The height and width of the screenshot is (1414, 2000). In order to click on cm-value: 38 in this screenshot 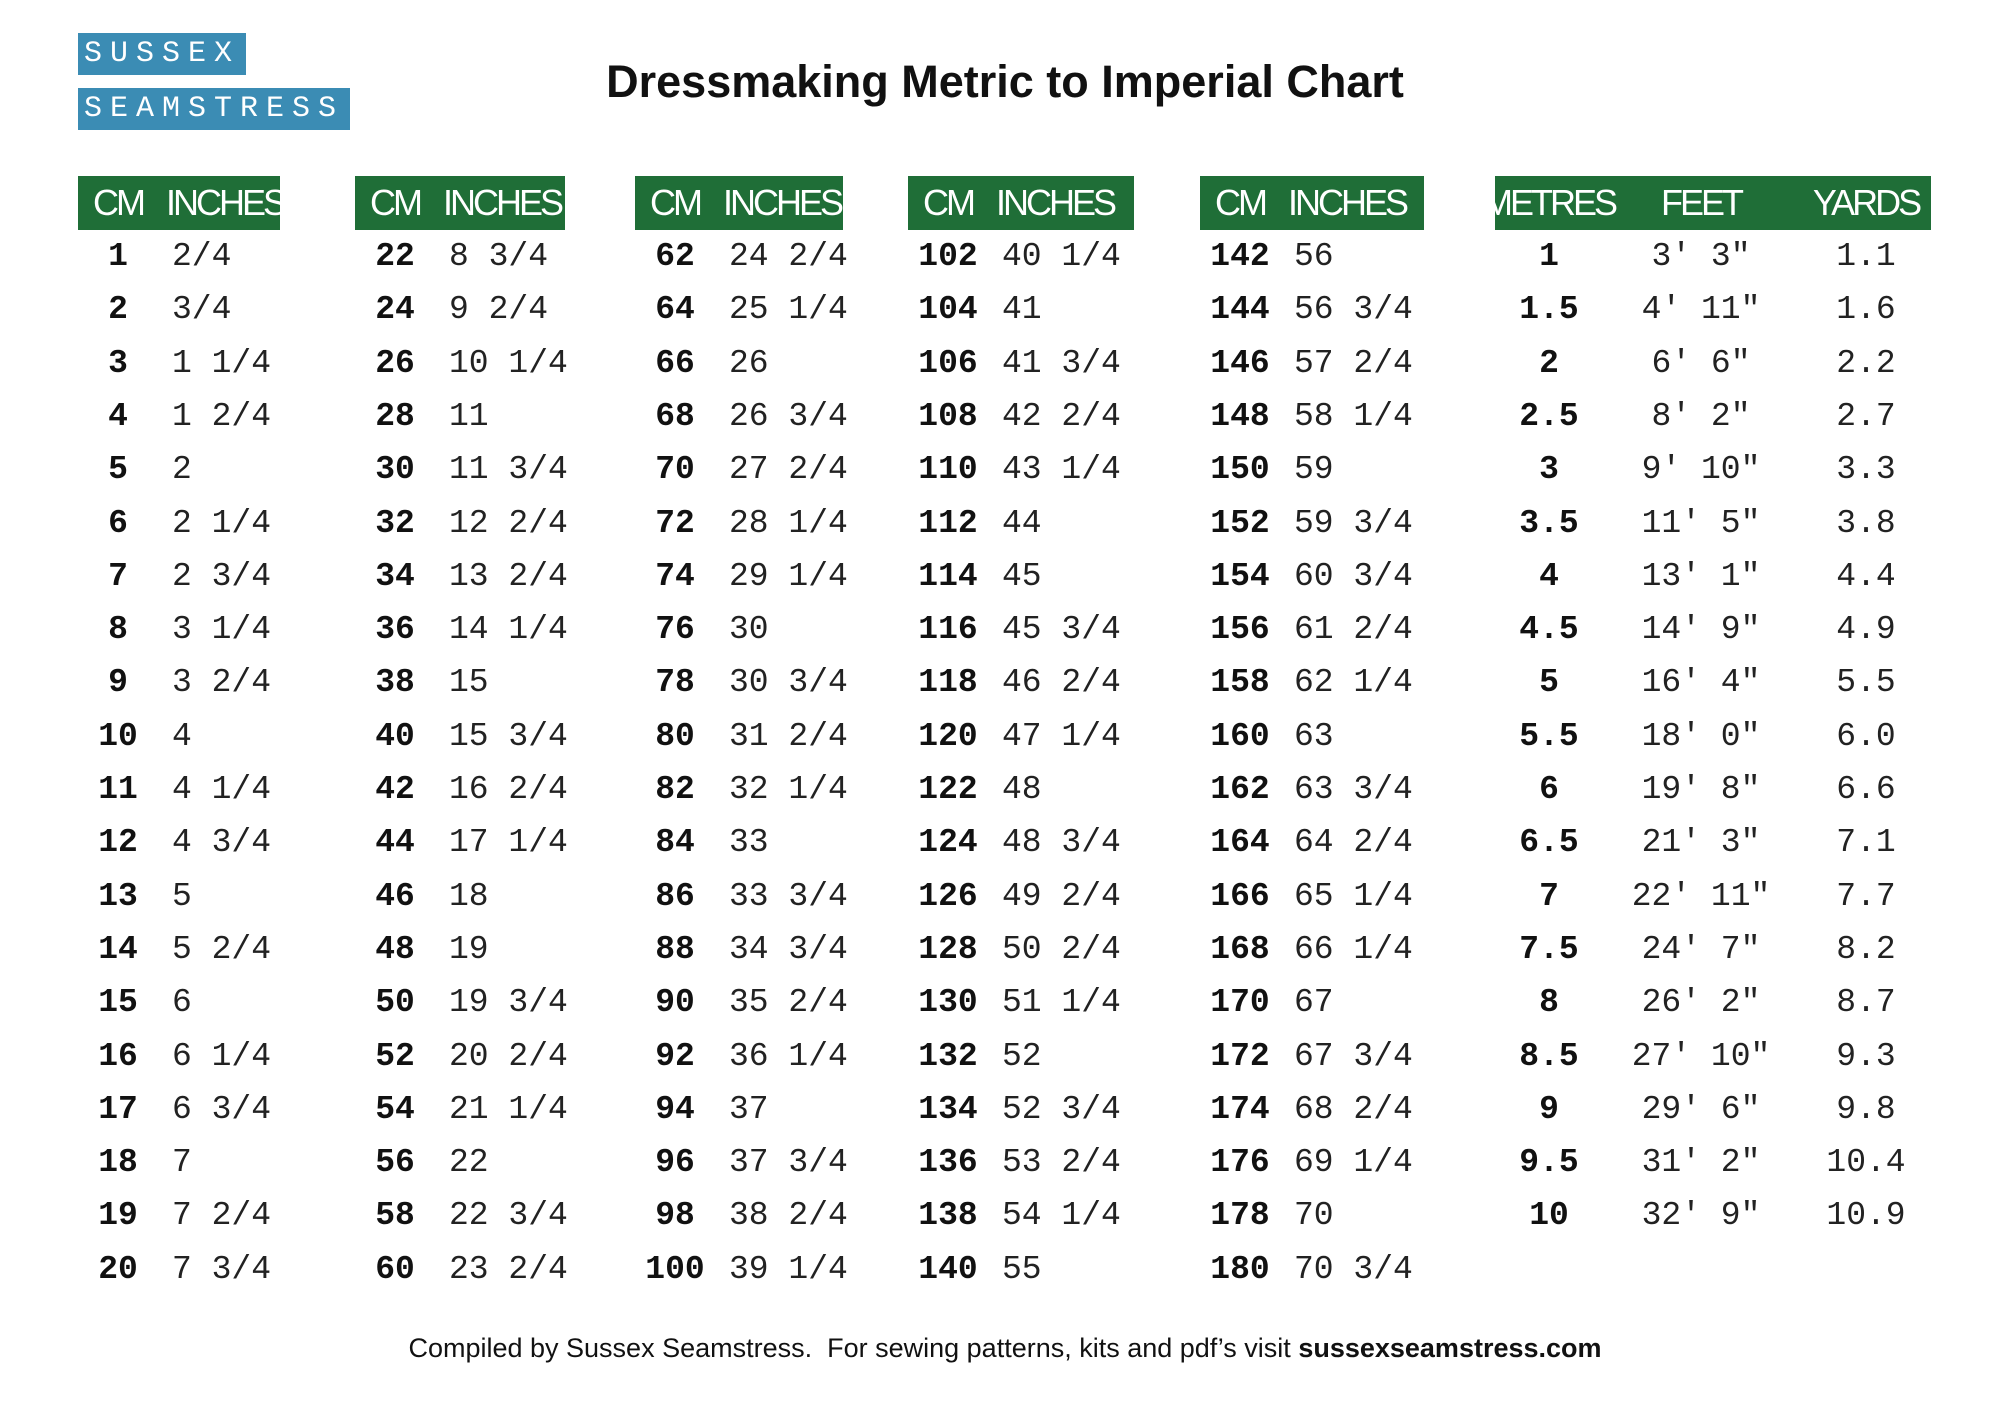, I will do `click(395, 683)`.